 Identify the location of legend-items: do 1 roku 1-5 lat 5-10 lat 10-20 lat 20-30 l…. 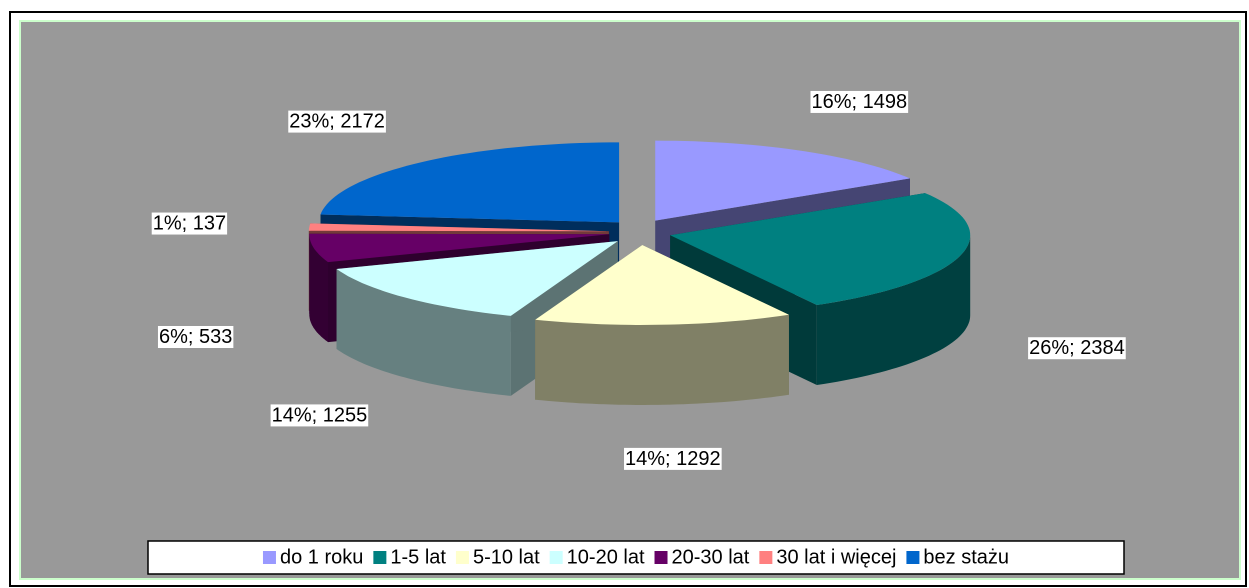
(635, 557).